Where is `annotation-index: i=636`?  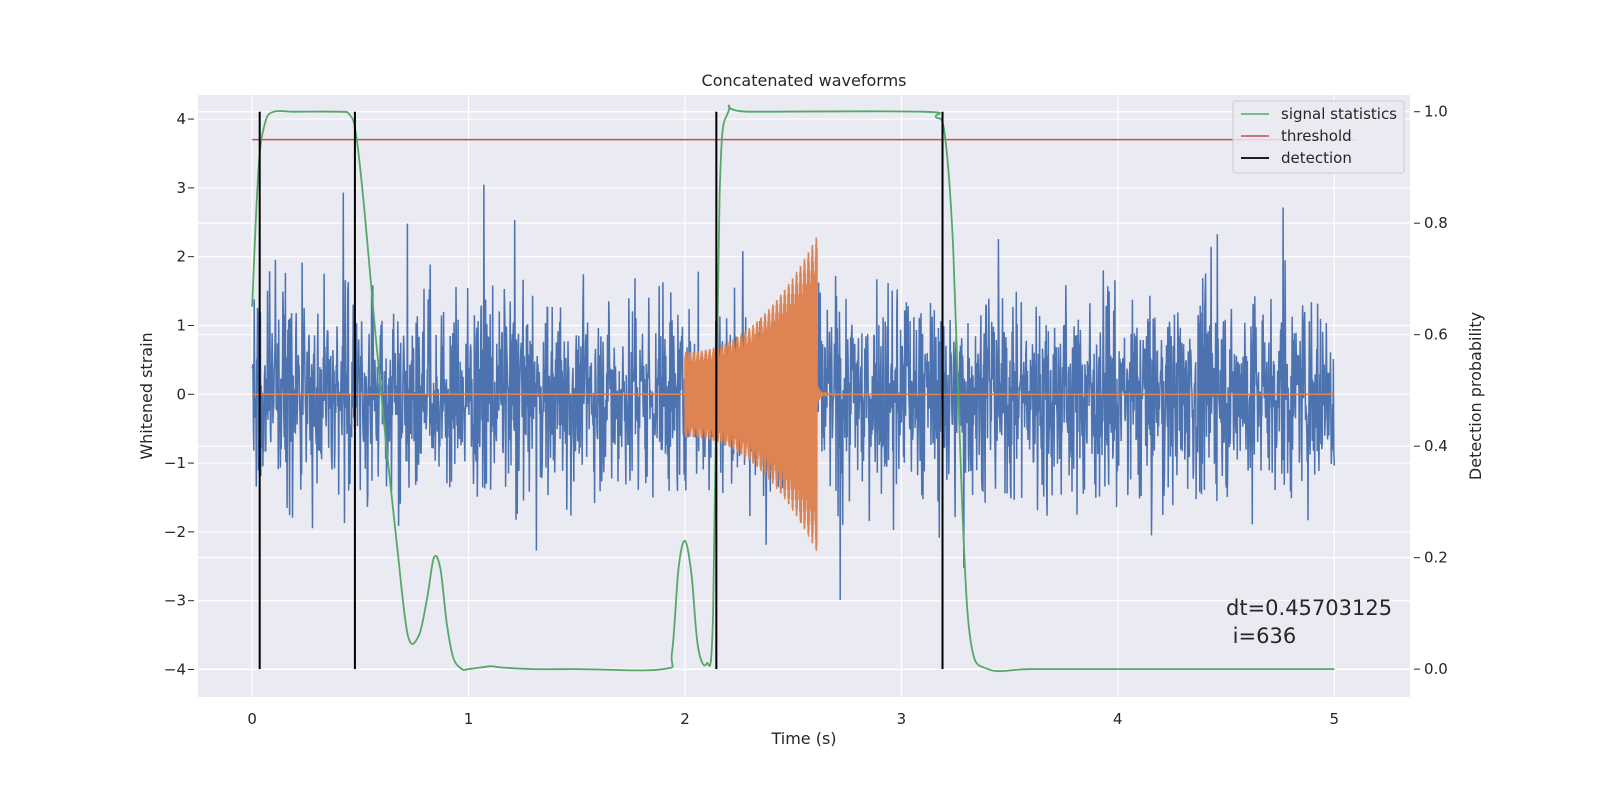
annotation-index: i=636 is located at coordinates (1261, 636).